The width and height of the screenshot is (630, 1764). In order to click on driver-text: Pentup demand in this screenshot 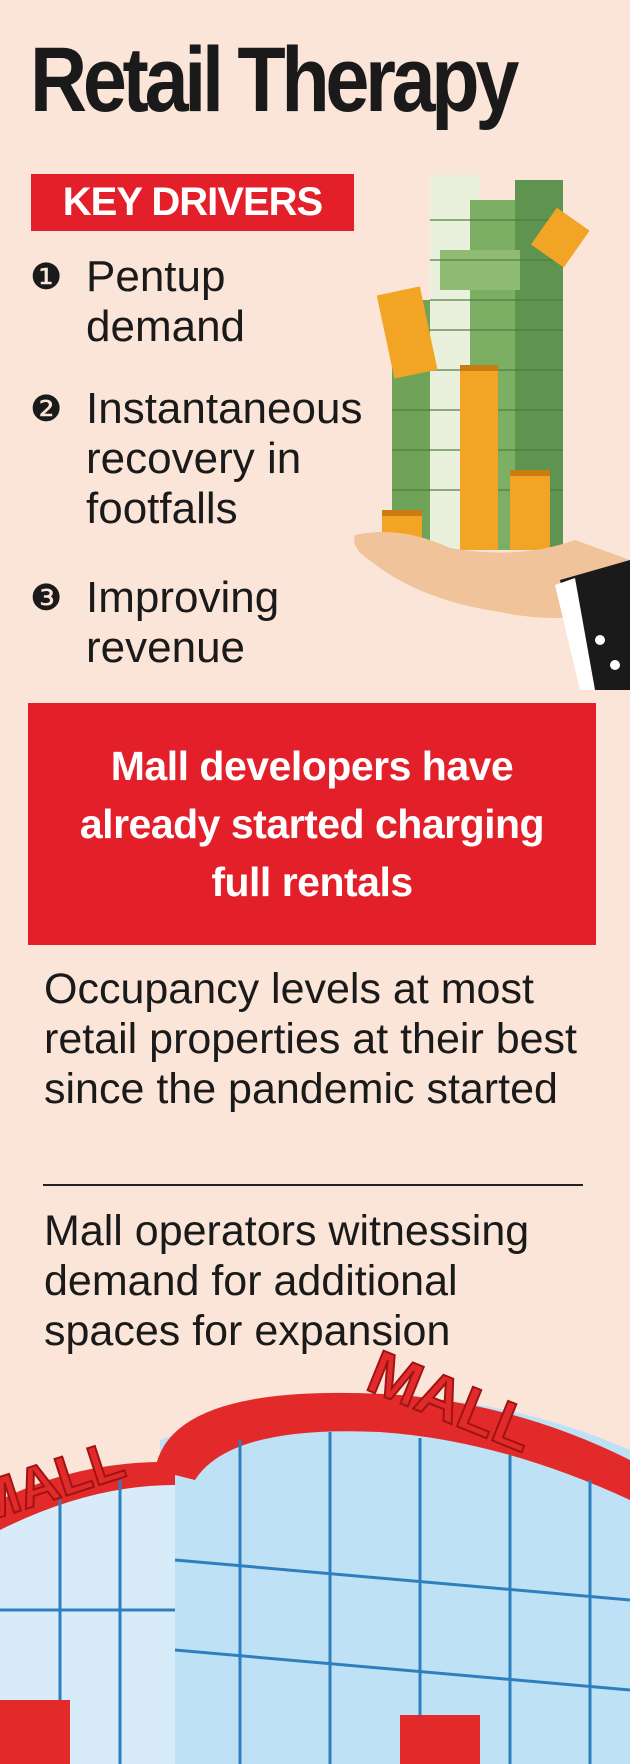, I will do `click(166, 301)`.